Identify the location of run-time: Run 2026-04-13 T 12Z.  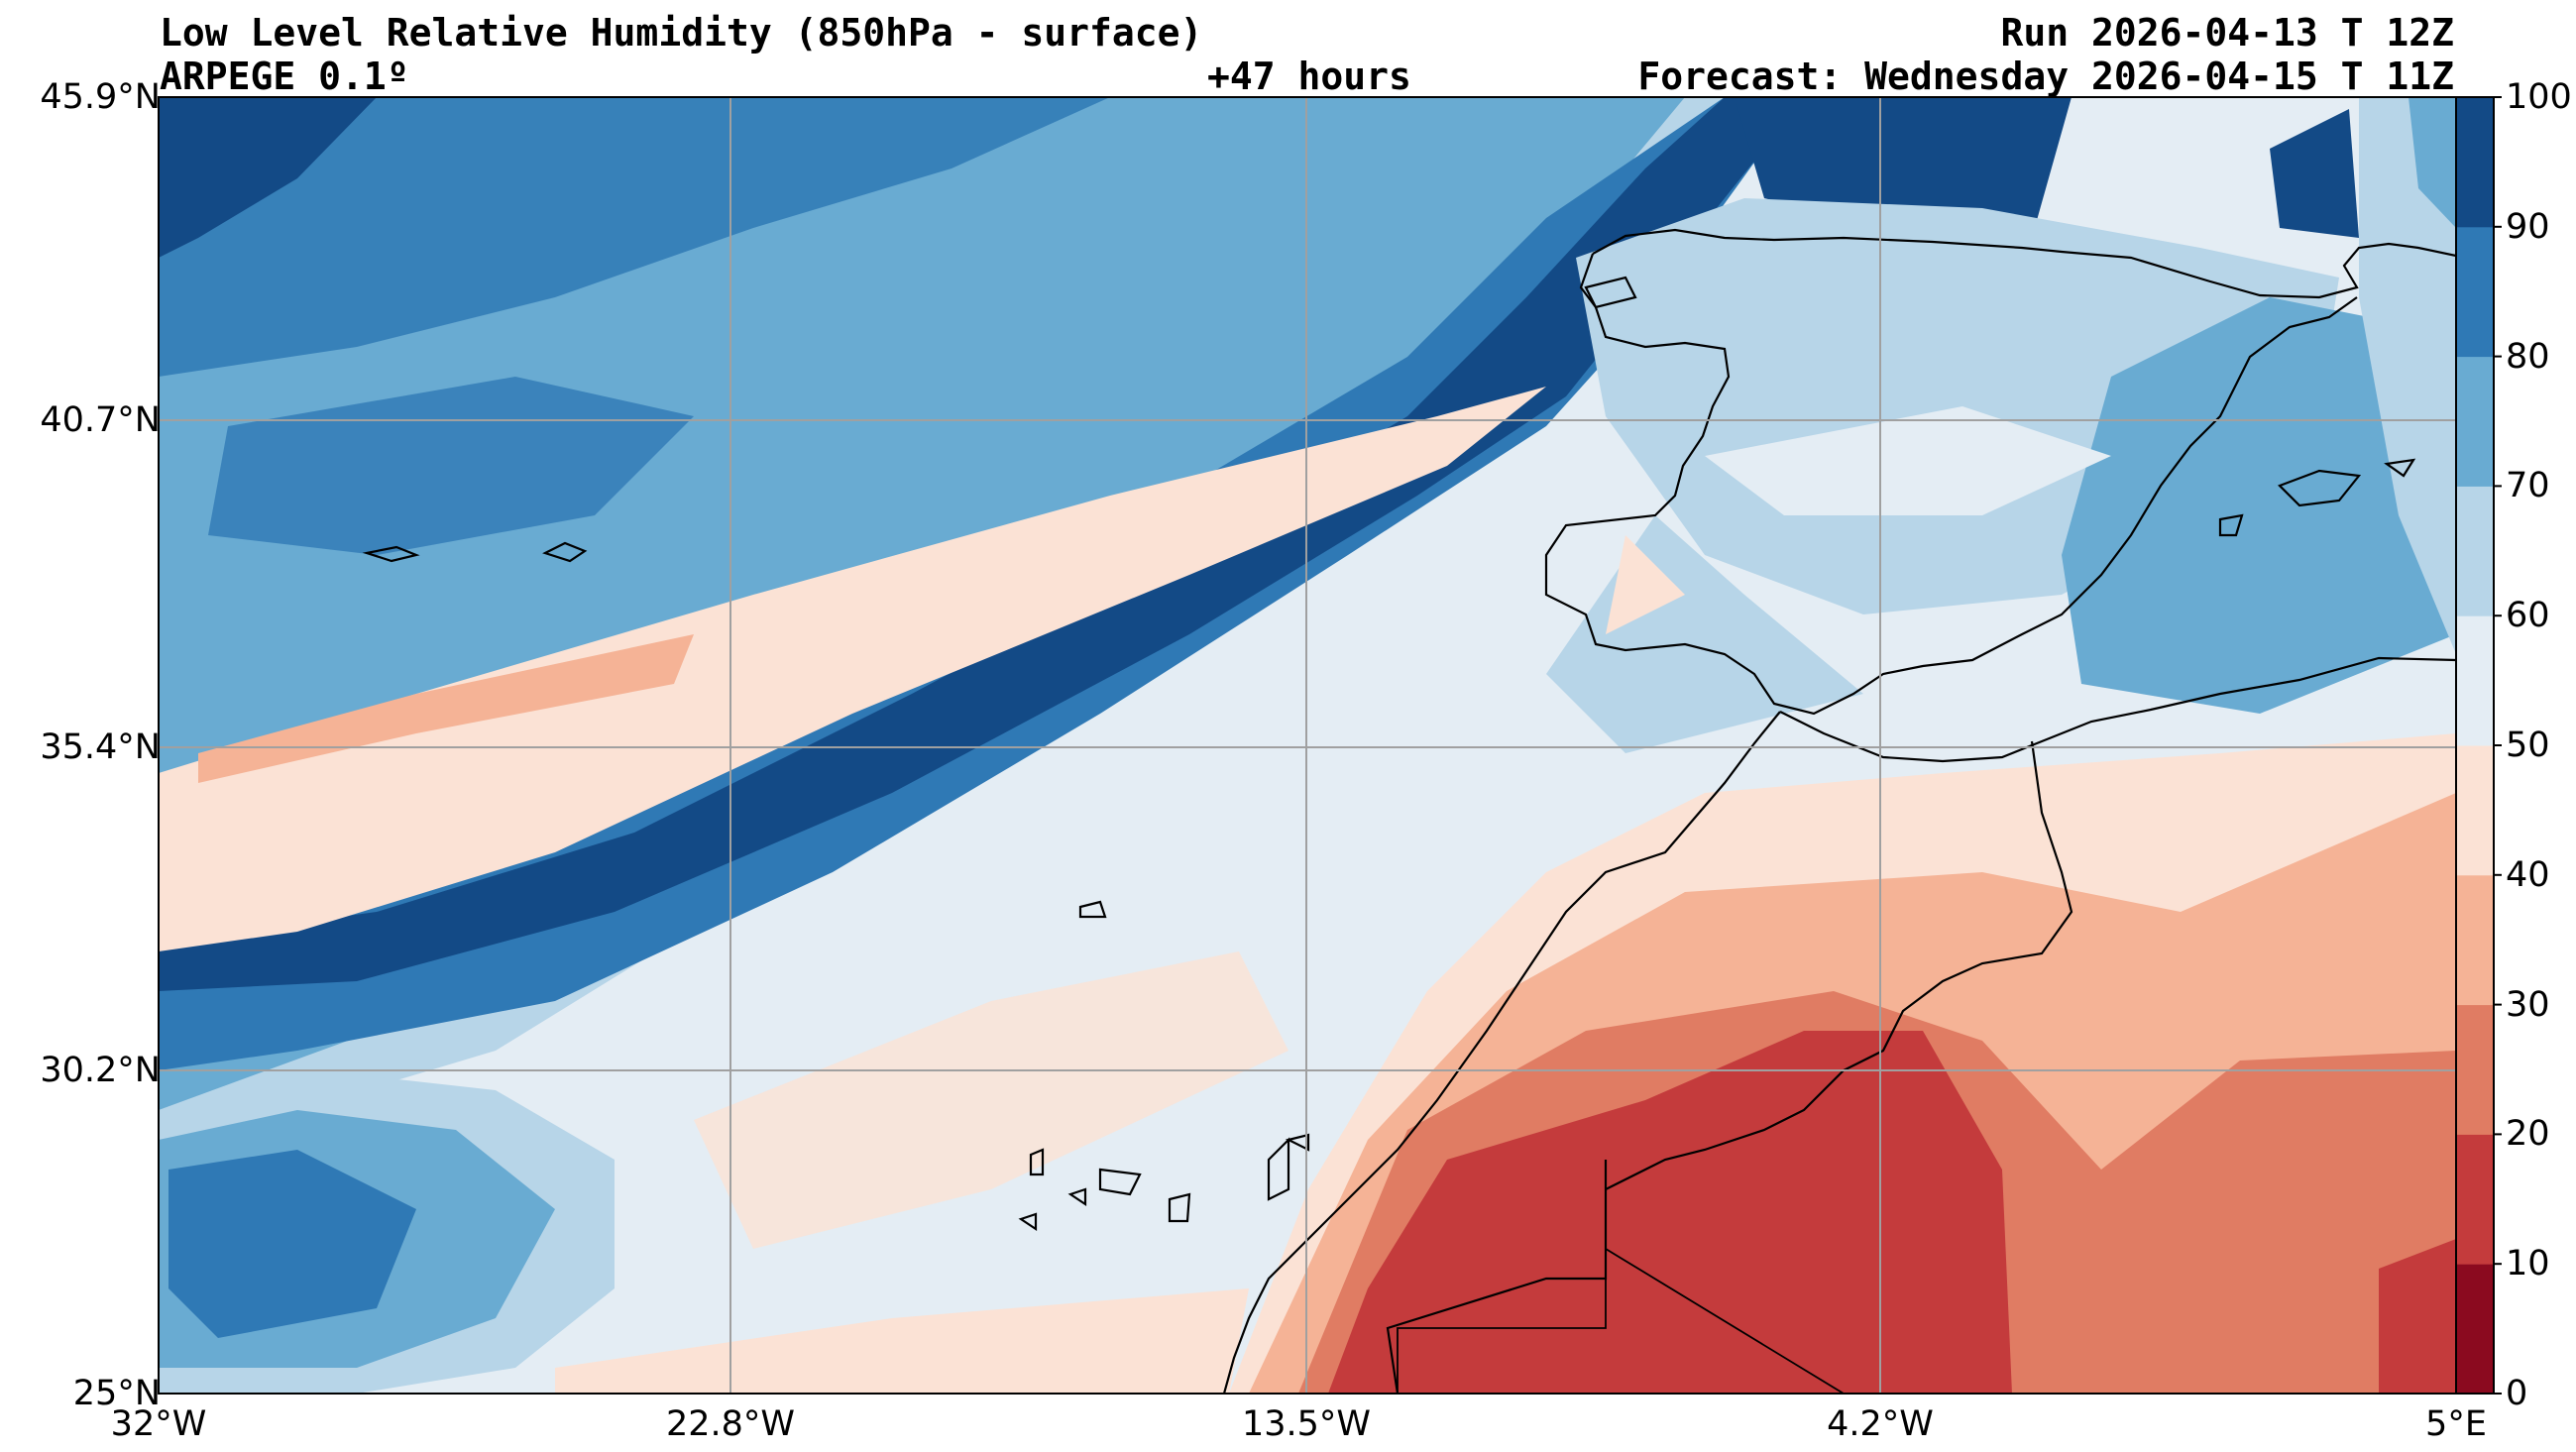
(2227, 33).